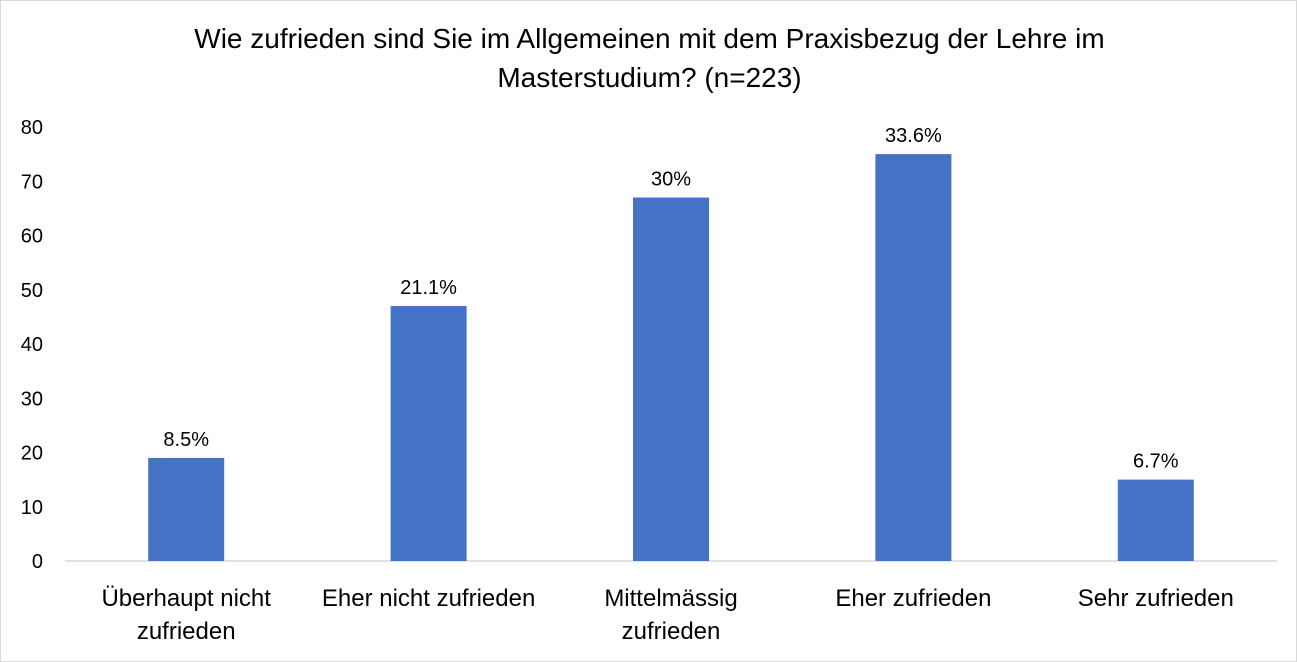  I want to click on y-tick-label: 10, so click(32, 508).